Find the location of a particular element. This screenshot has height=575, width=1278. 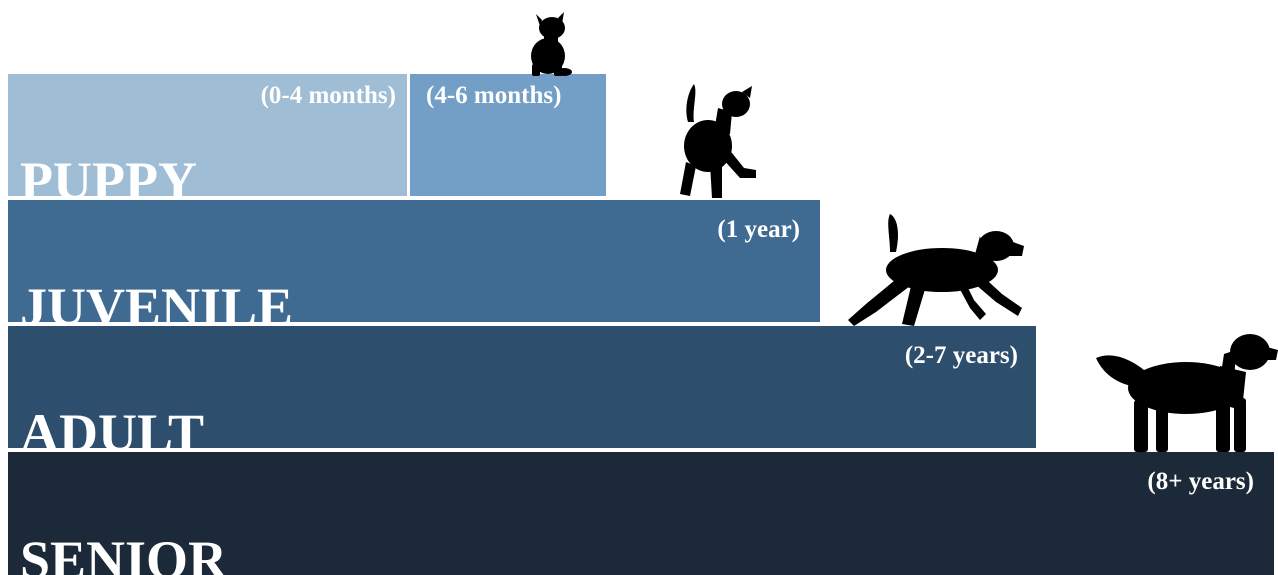

age-puppy-late: (4-6 months) is located at coordinates (494, 95).